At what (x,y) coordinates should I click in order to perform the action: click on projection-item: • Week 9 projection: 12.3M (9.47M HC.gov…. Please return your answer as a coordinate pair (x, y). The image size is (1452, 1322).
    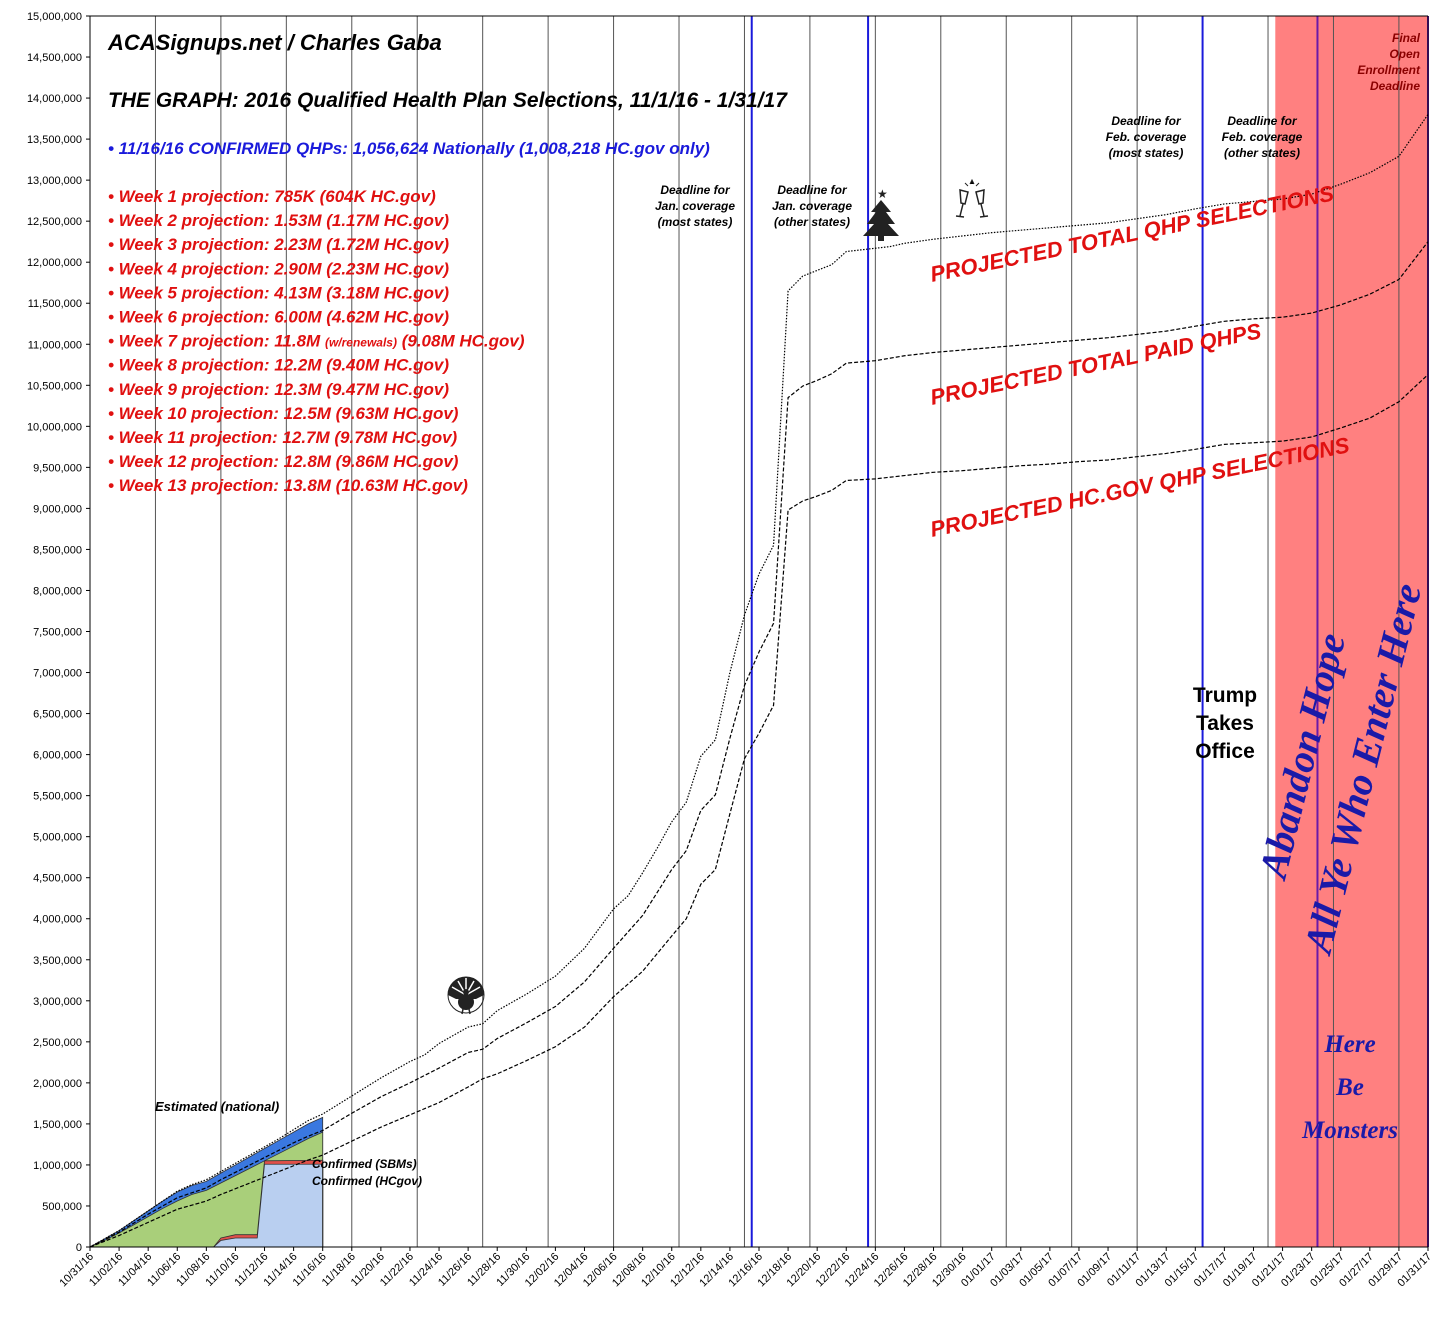
    Looking at the image, I should click on (278, 389).